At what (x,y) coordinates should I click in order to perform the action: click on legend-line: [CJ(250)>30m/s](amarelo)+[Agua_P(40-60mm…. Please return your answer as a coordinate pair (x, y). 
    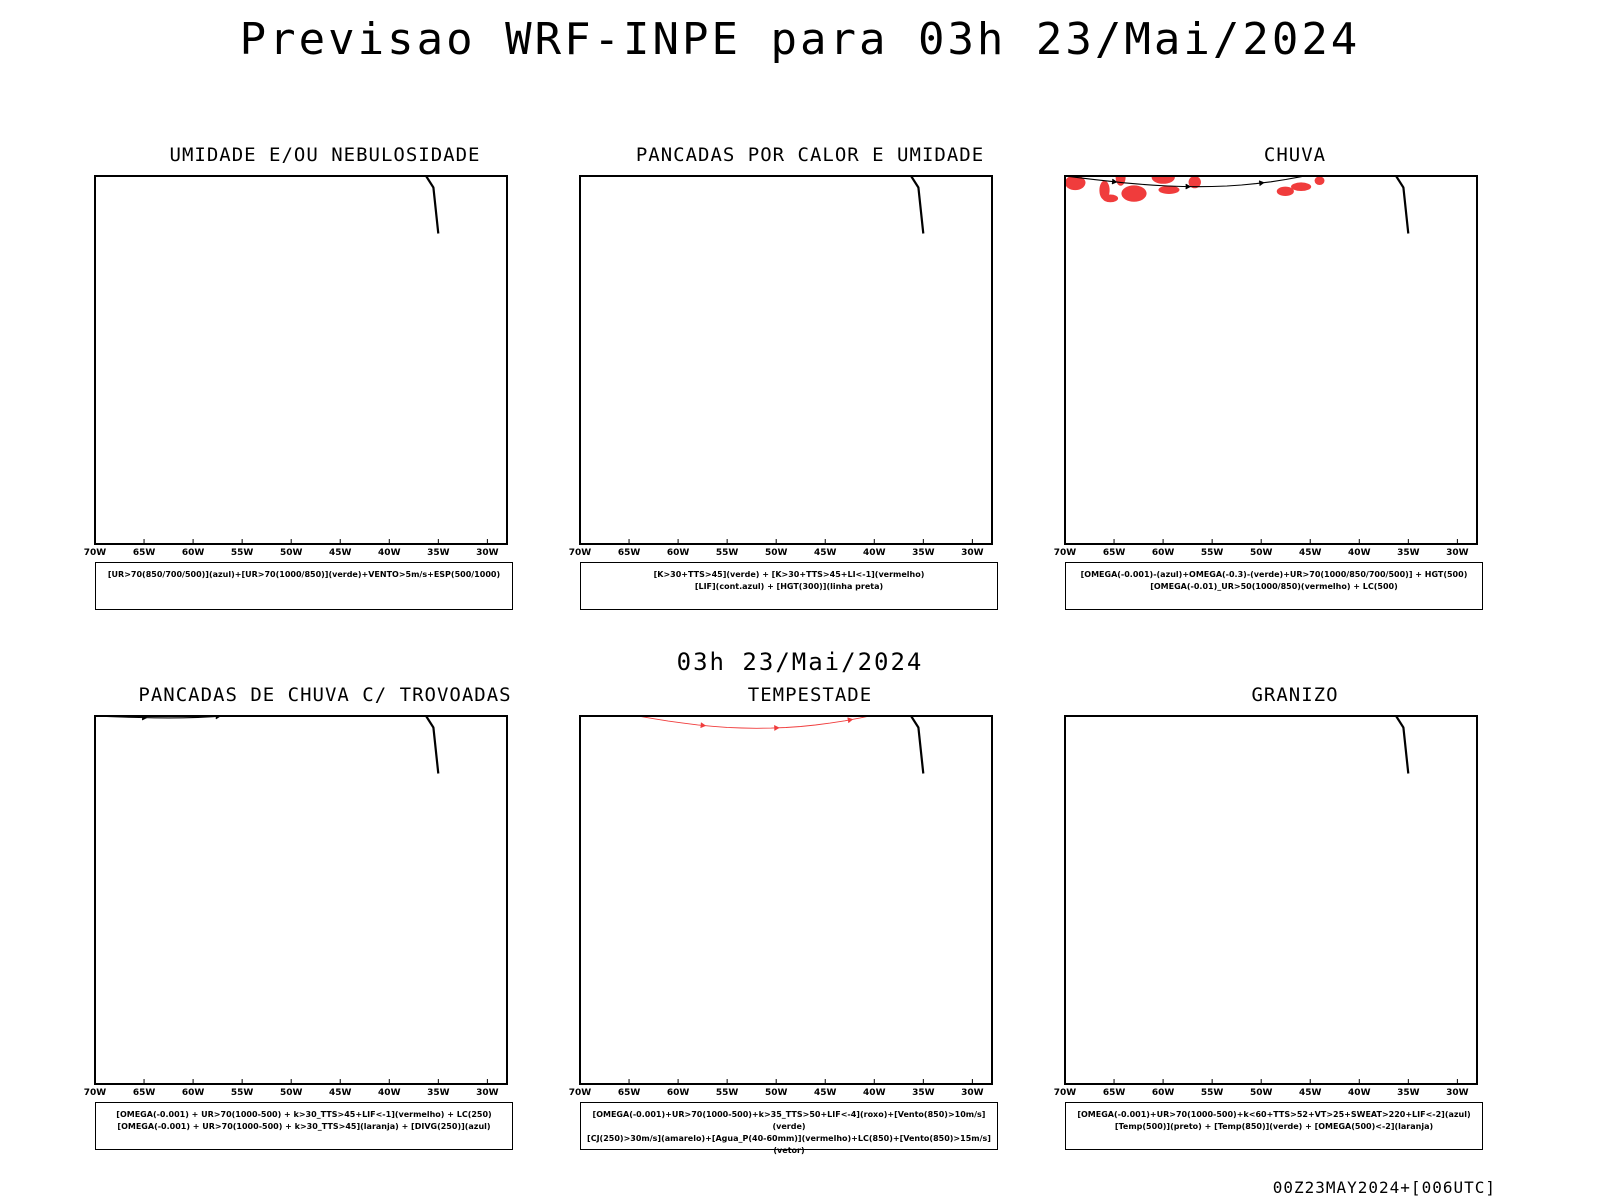
    Looking at the image, I should click on (789, 1144).